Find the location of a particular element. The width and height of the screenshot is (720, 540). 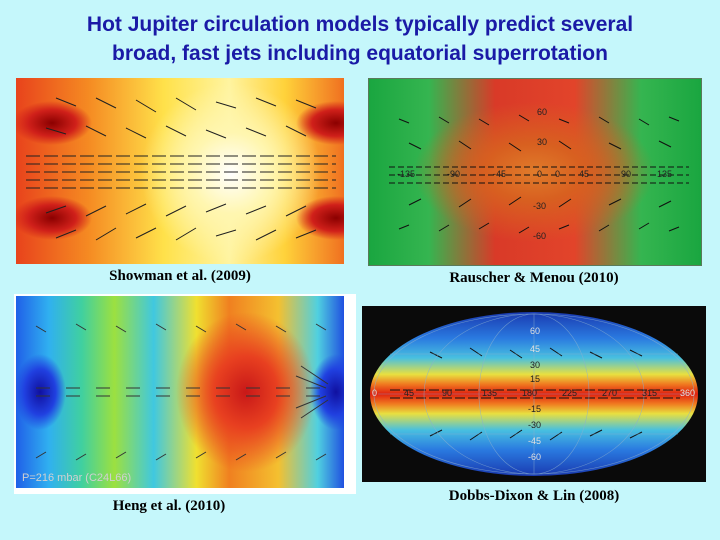

lon-label: 270 is located at coordinates (610, 393).